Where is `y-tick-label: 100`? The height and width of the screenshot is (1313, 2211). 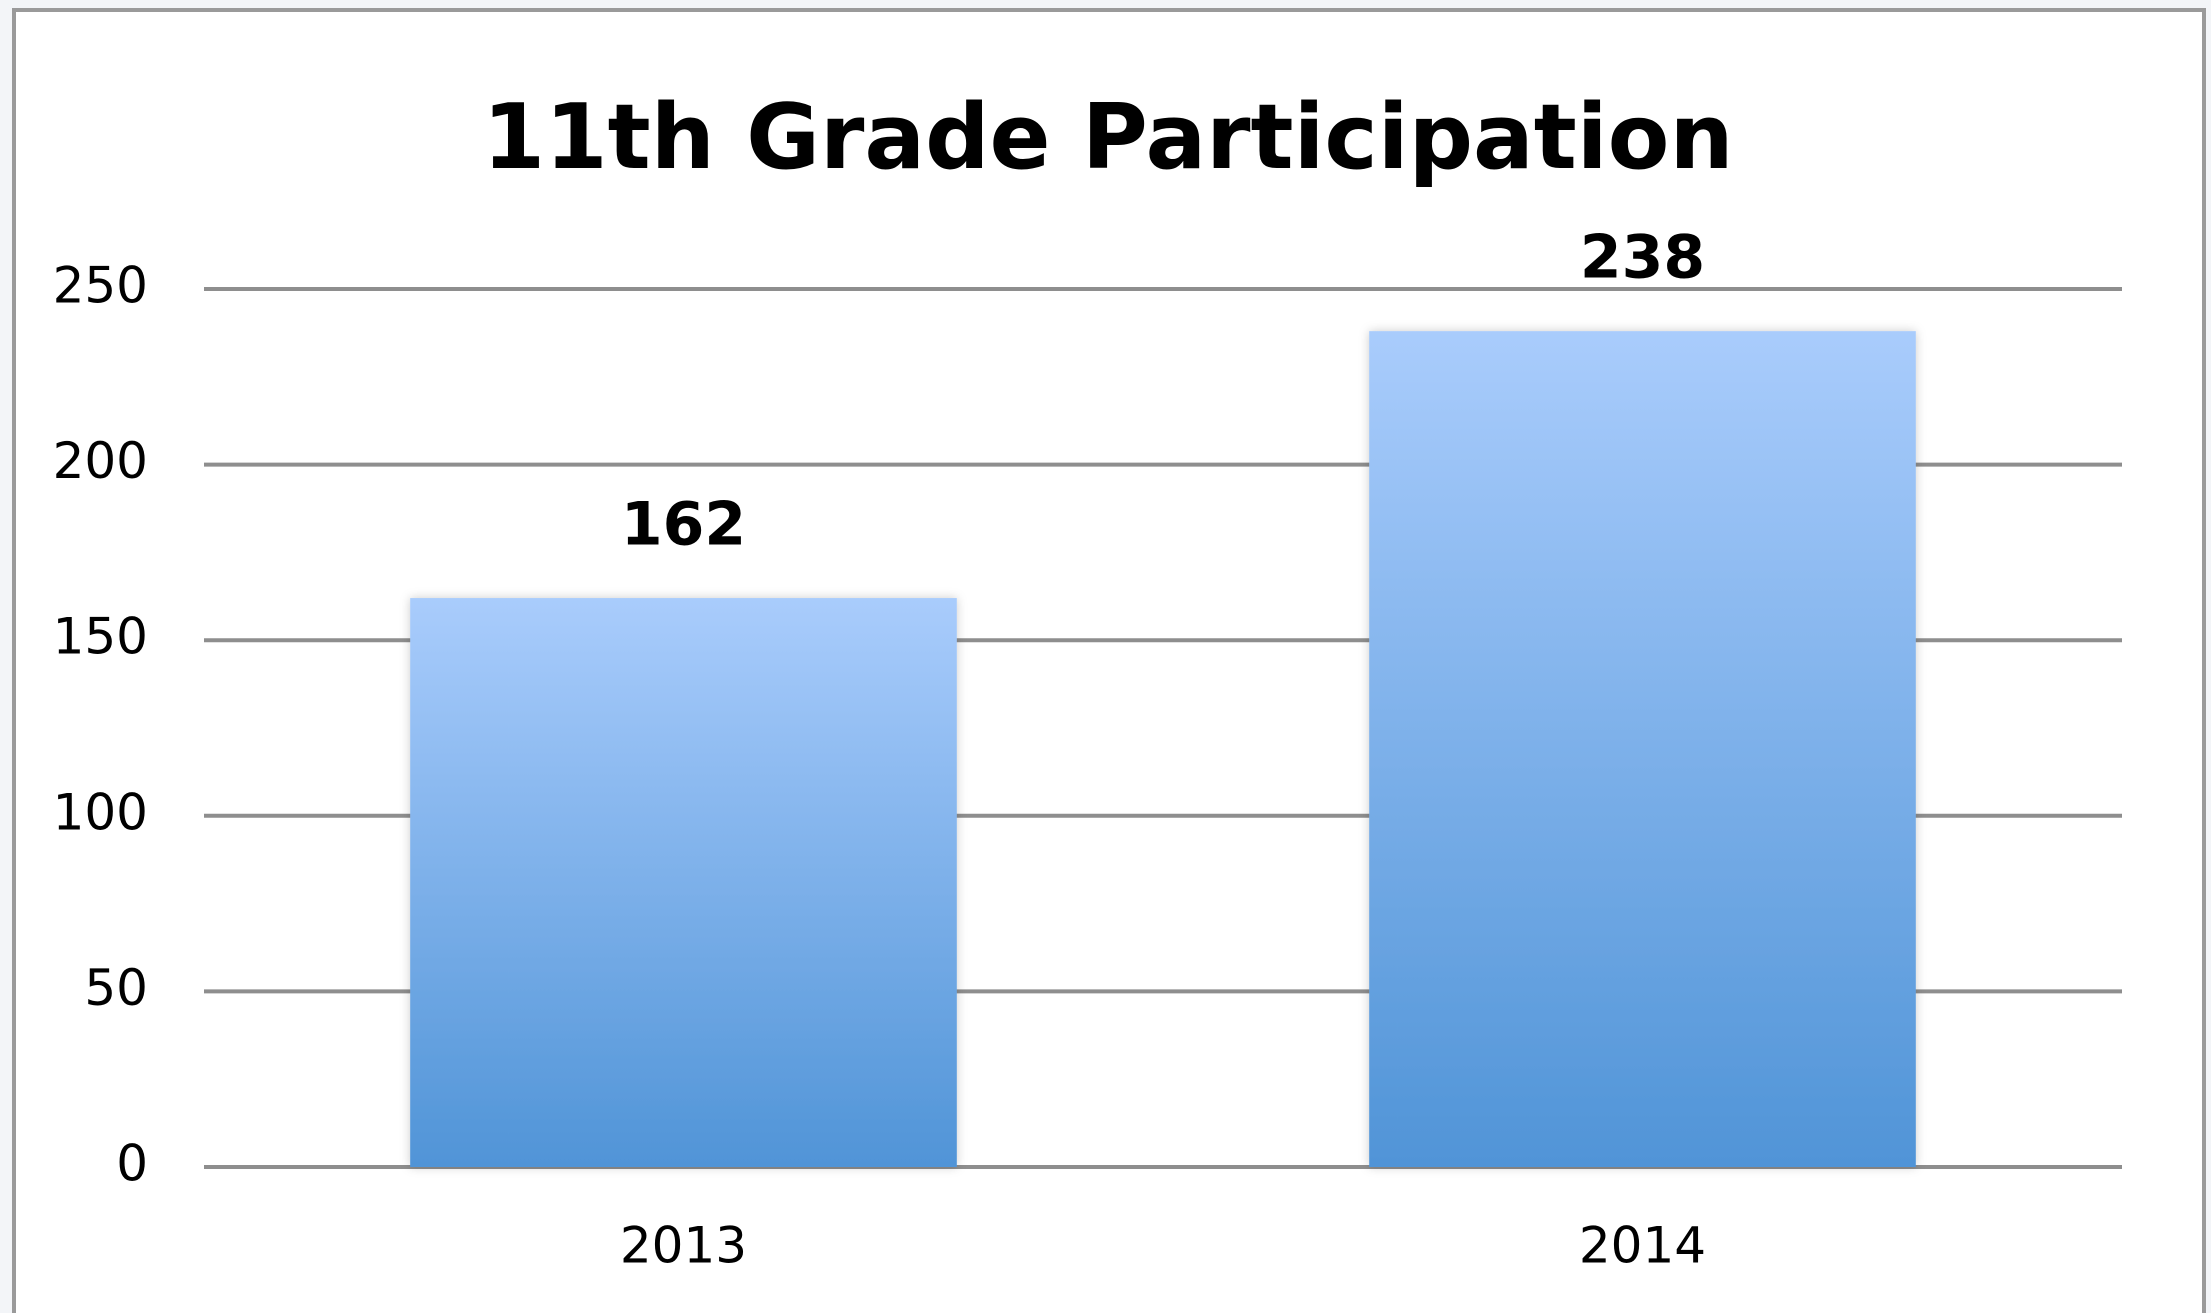 y-tick-label: 100 is located at coordinates (100, 812).